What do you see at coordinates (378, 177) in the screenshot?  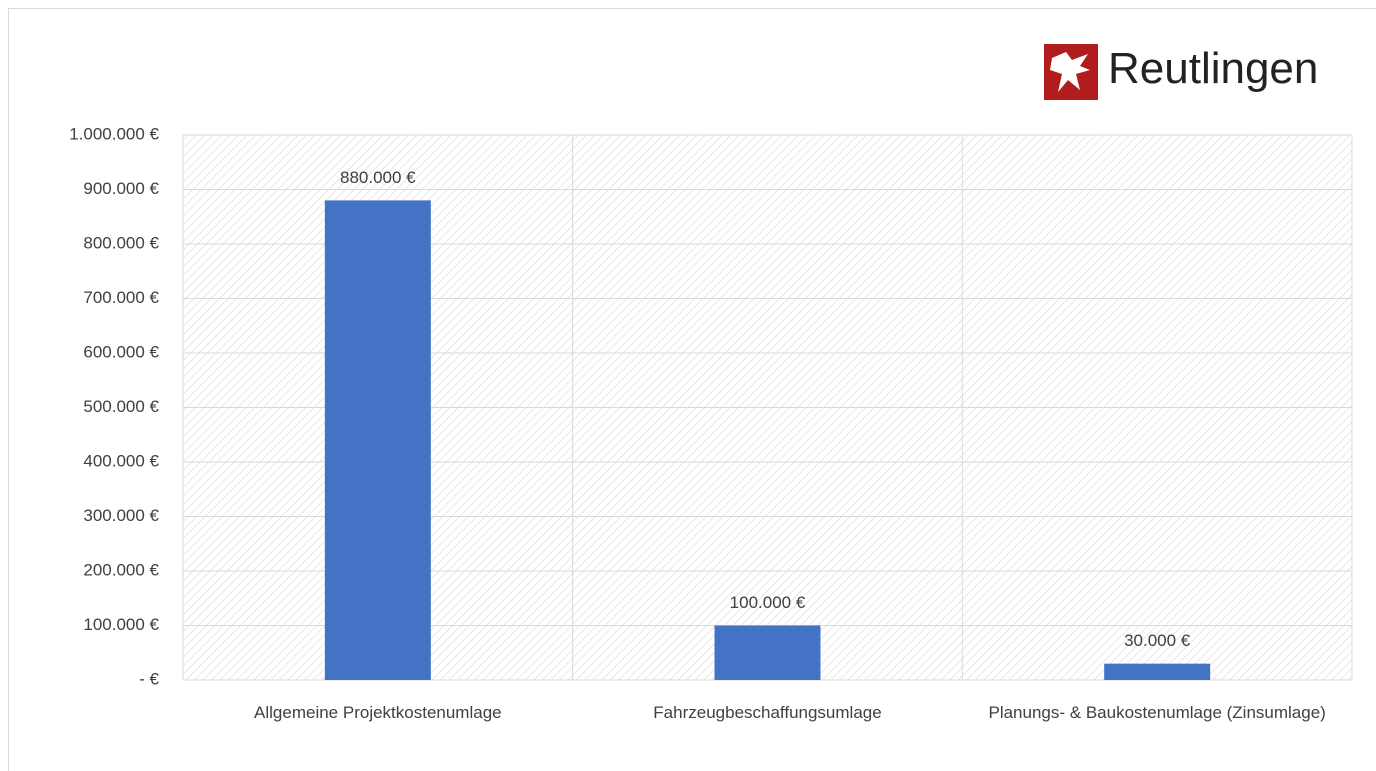 I see `data-label: 880.000 €` at bounding box center [378, 177].